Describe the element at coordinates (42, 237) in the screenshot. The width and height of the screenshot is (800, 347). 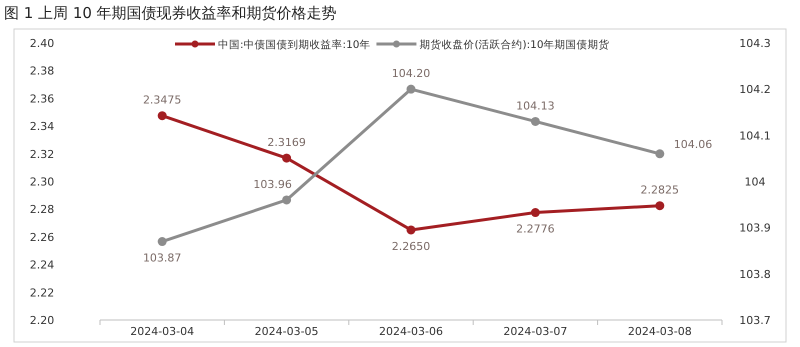
I see `y-tick-label: 2.26` at that location.